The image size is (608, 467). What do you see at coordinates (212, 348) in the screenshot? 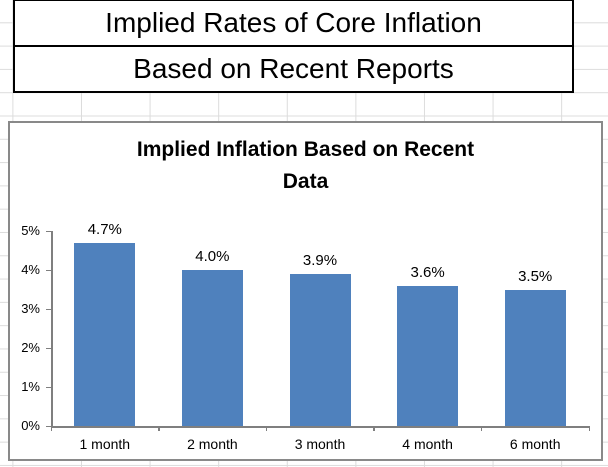
I see `bar-2-month` at bounding box center [212, 348].